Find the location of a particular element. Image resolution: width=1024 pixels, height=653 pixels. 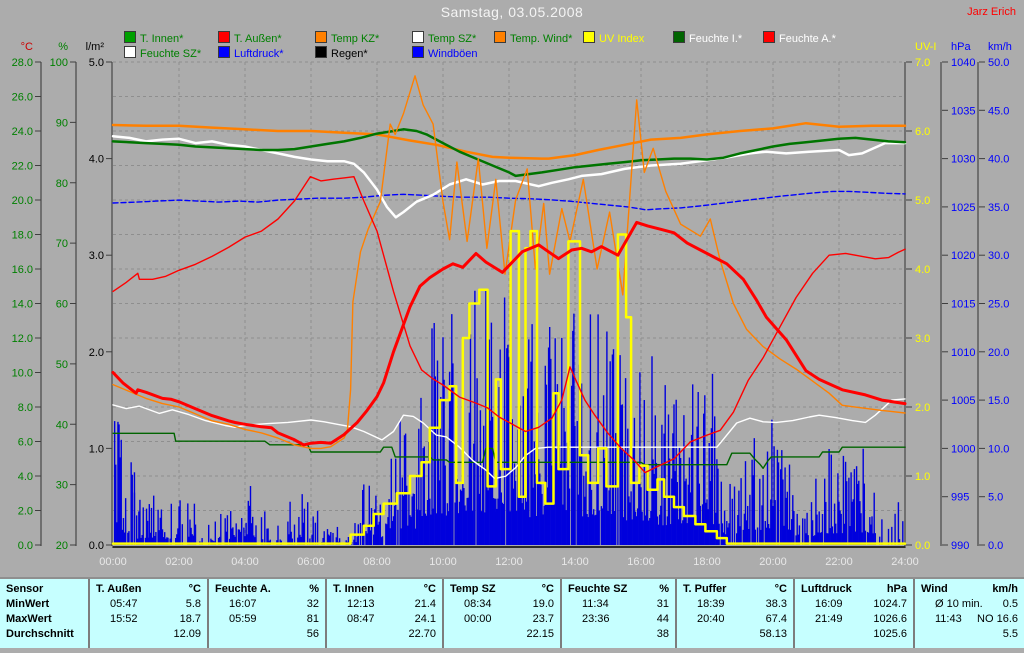

cell-time: 08:47 is located at coordinates (361, 619).